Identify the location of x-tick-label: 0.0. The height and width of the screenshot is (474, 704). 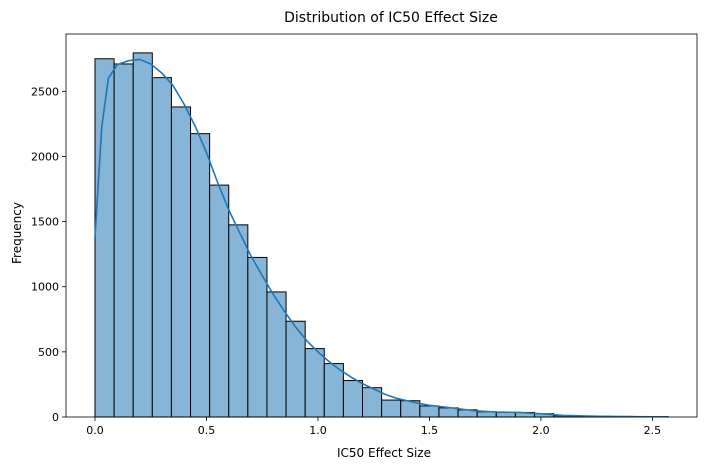
(95, 430).